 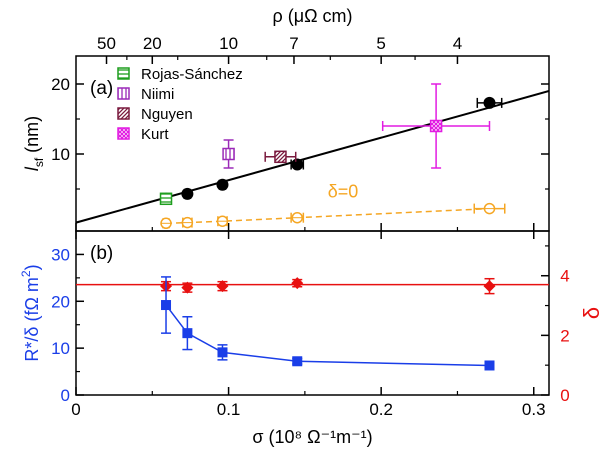 What do you see at coordinates (101, 253) in the screenshot?
I see `panel-label-b: (b)` at bounding box center [101, 253].